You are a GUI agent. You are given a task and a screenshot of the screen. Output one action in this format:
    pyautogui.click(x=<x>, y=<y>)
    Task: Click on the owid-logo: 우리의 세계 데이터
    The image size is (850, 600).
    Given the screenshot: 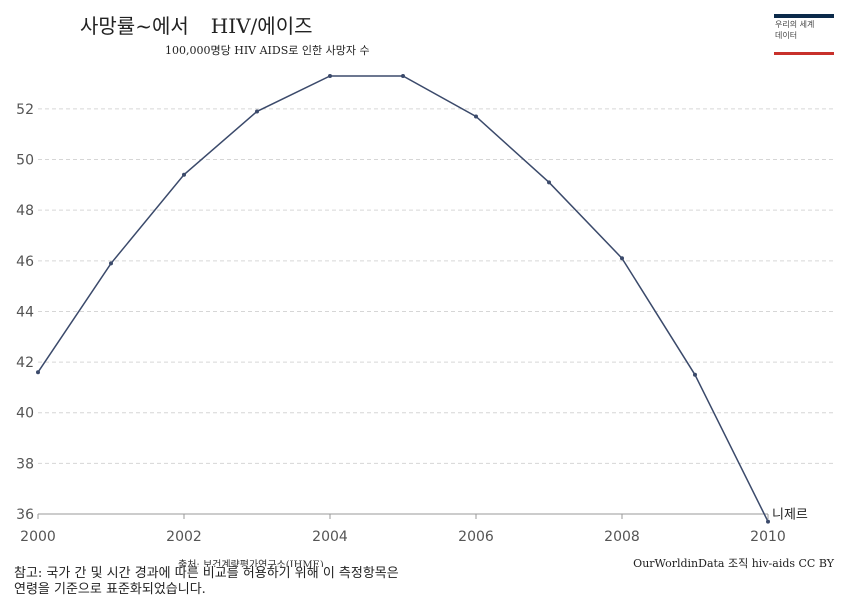 What is the action you would take?
    pyautogui.click(x=804, y=34)
    